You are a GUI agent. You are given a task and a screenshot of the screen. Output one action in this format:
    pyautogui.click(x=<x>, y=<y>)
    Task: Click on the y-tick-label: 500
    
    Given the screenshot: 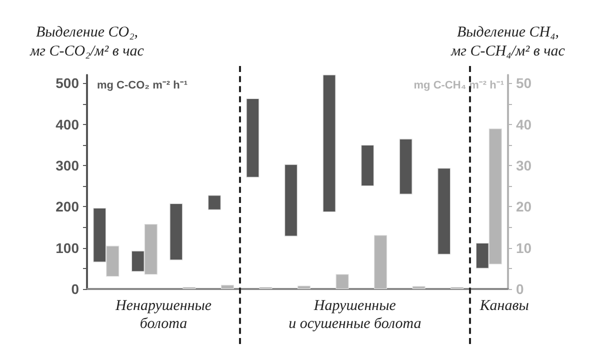 What is the action you would take?
    pyautogui.click(x=68, y=83)
    